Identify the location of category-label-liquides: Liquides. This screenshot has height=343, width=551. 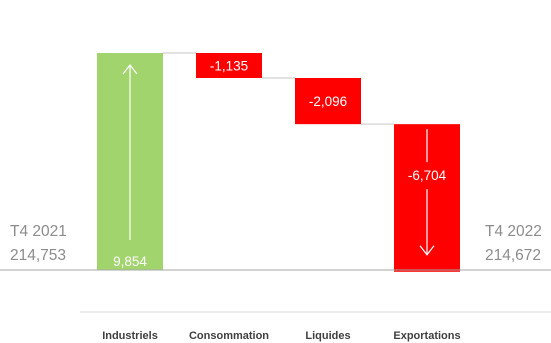
(327, 336).